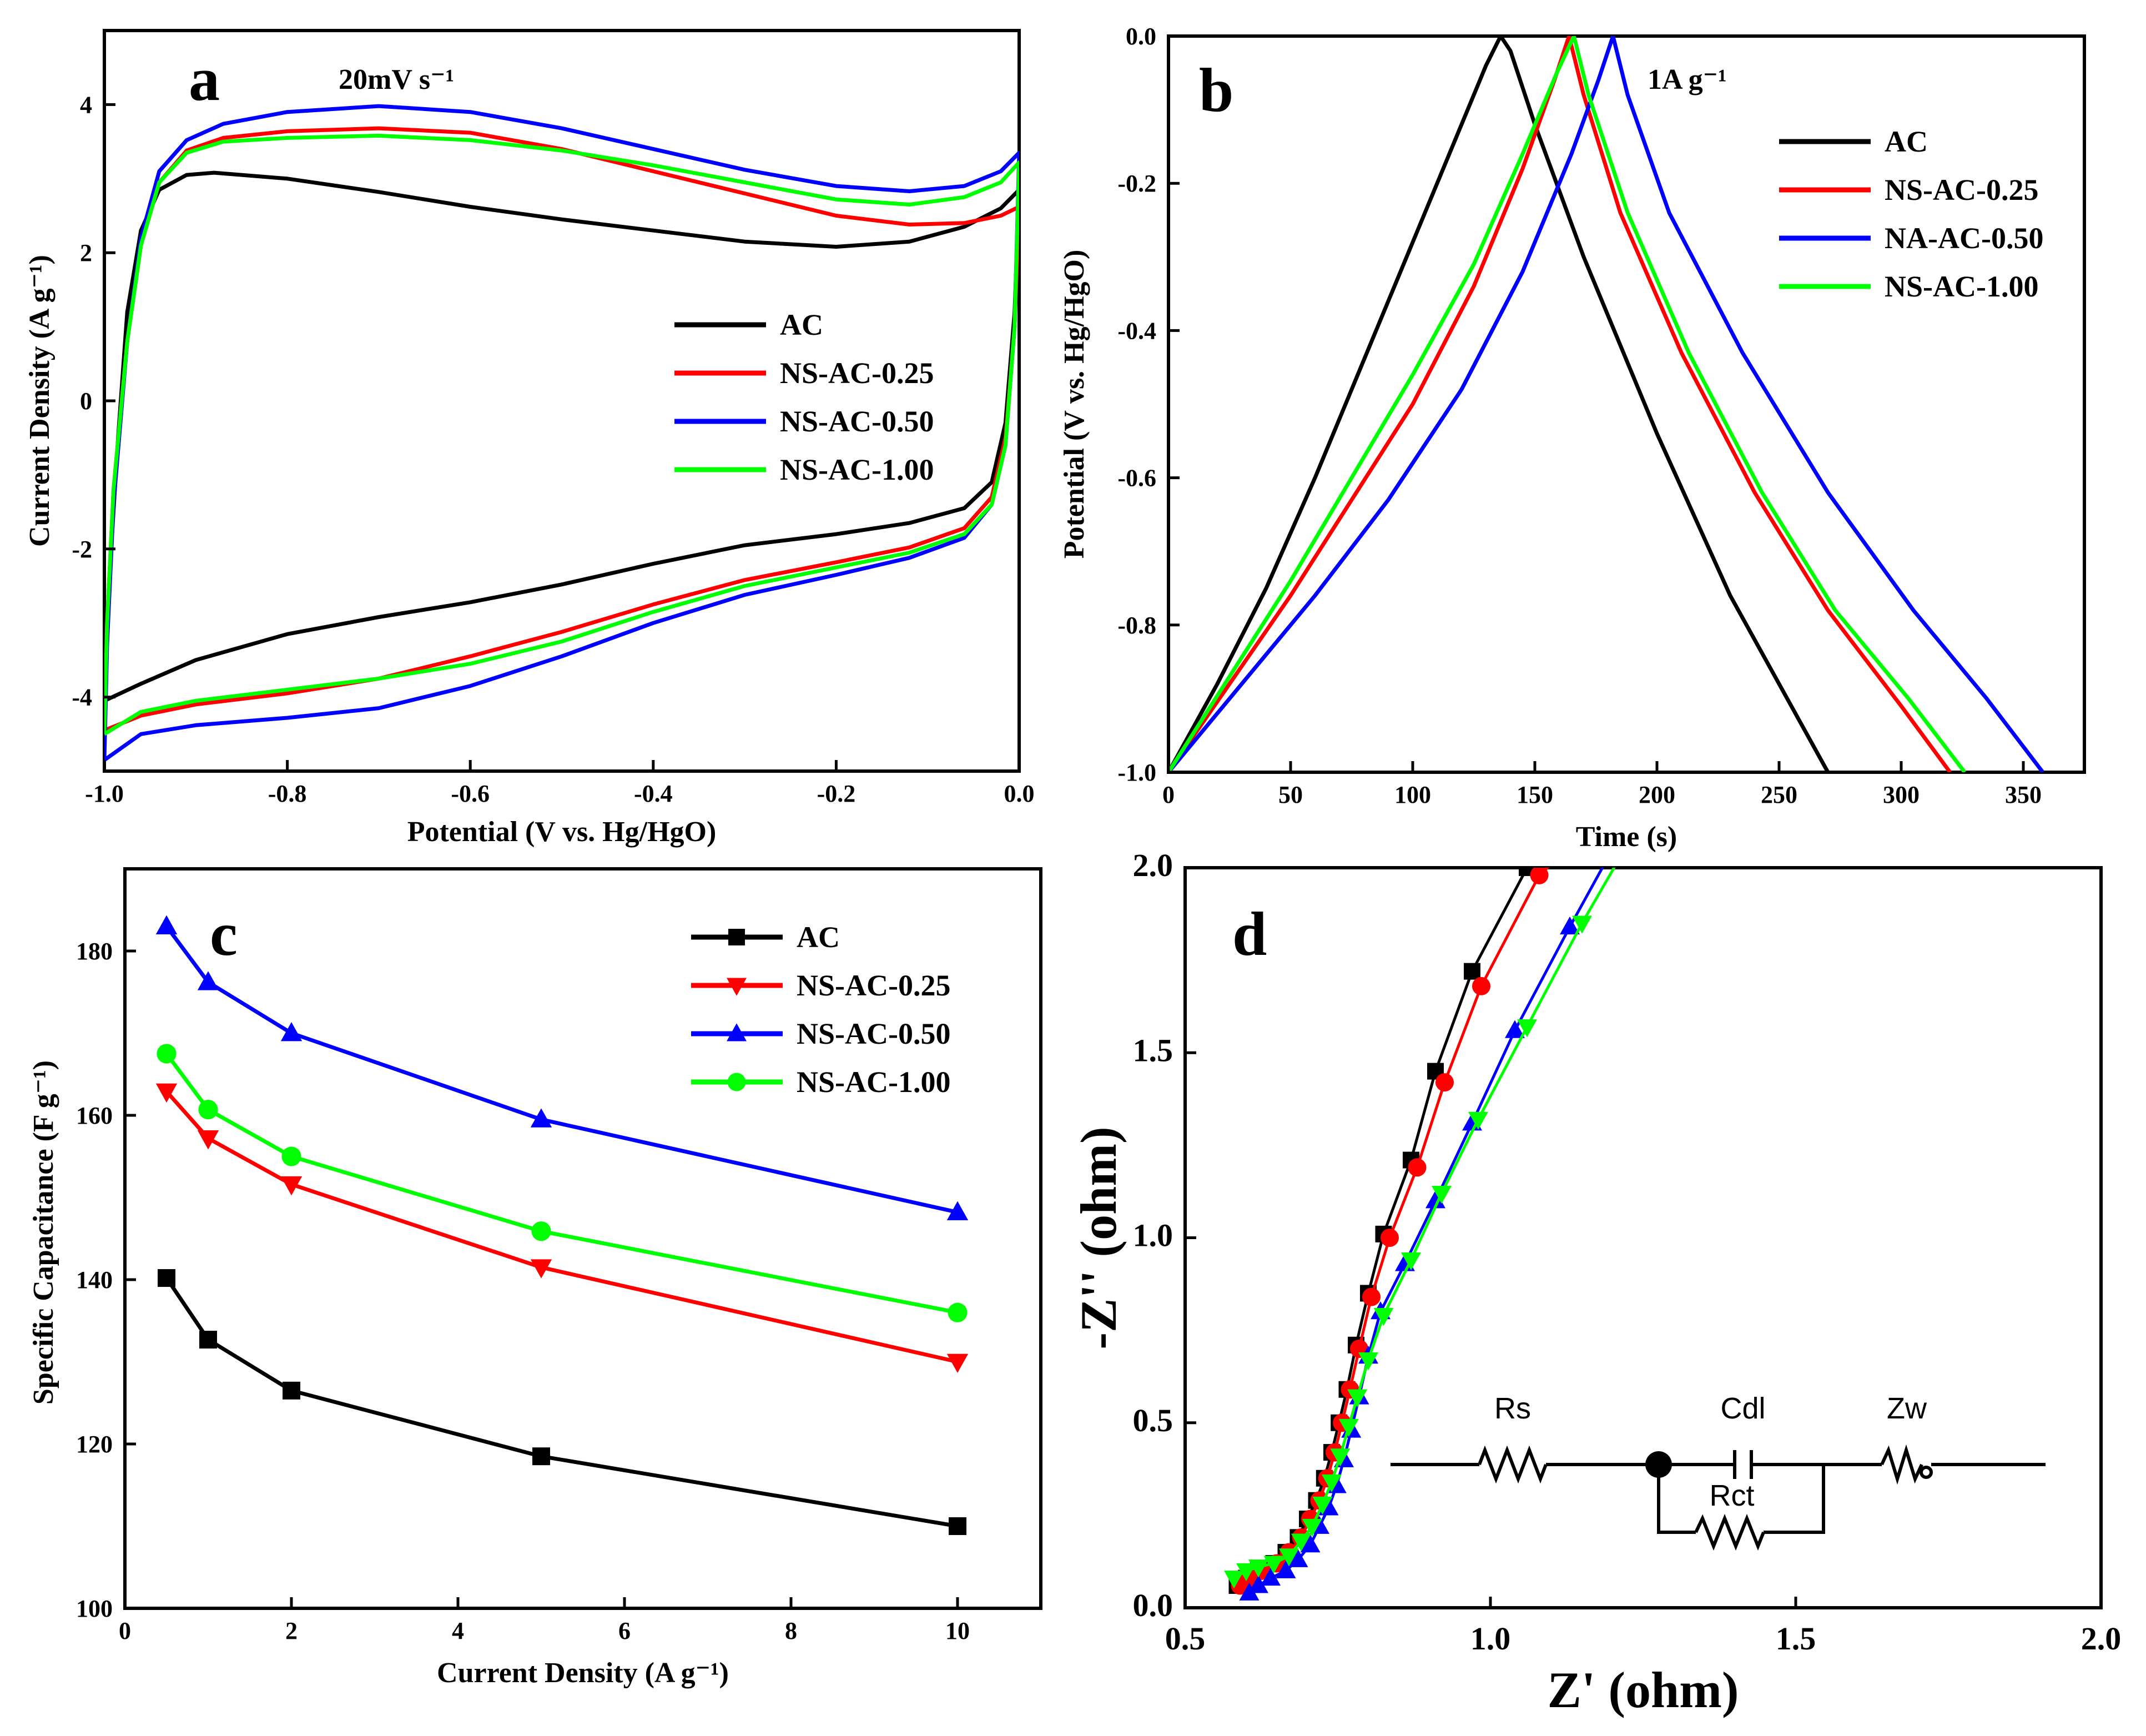 This screenshot has height=1736, width=2146. Describe the element at coordinates (804, 397) in the screenshot. I see `panel-a-legend: AC NS-AC-0.25 NS-AC-0.50 NS-AC-1.00` at that location.